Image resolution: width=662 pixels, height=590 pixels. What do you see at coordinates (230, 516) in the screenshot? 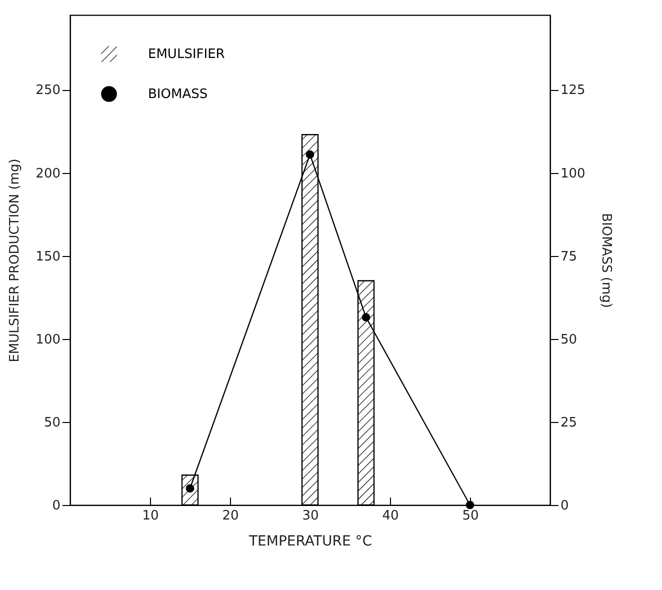
I see `x-tick-label: 20` at bounding box center [230, 516].